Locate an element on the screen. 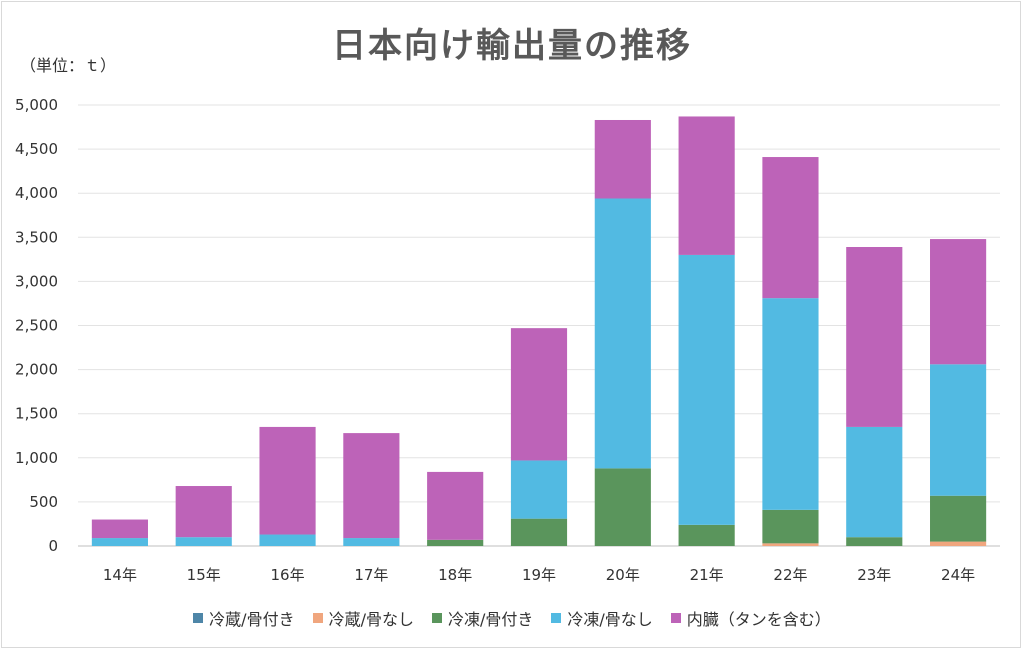 This screenshot has height=651, width=1024. x-tick-label: 16年 is located at coordinates (287, 575).